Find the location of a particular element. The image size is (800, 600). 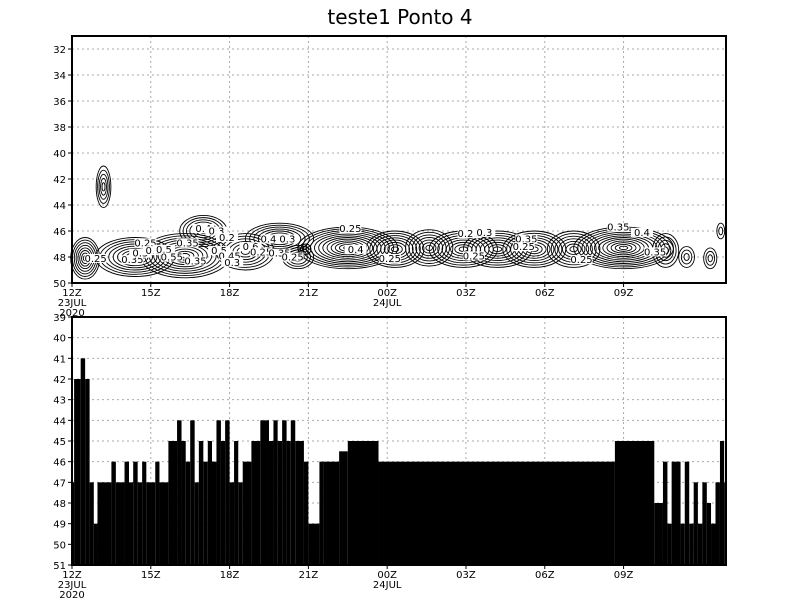

p2-date-label: 24JUL is located at coordinates (387, 585).